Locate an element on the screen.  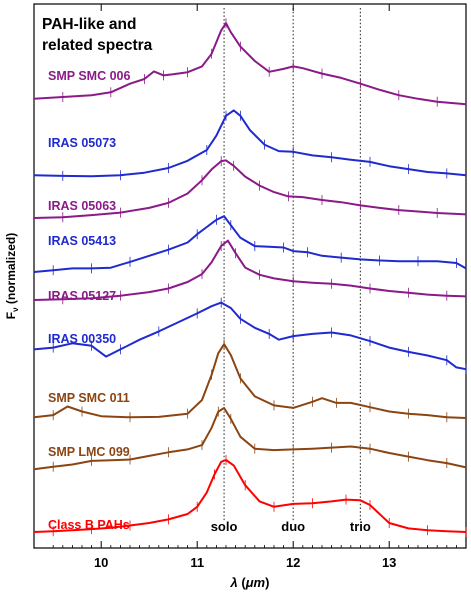
series-label-iras-05413: IRAS 05413 is located at coordinates (82, 241).